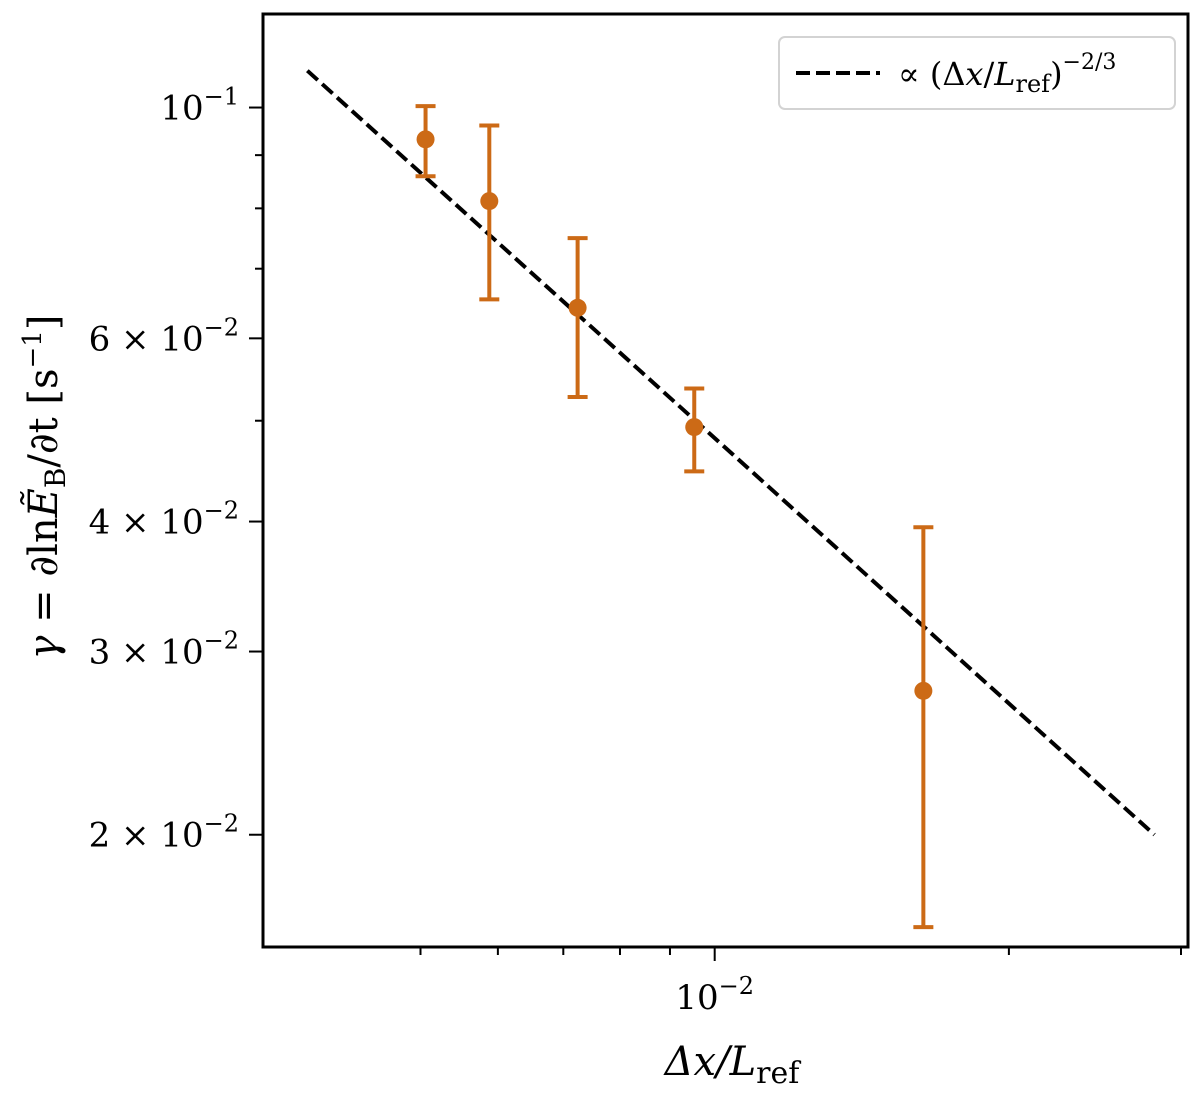  I want to click on x-axis-title: Δx/Lref, so click(732, 1065).